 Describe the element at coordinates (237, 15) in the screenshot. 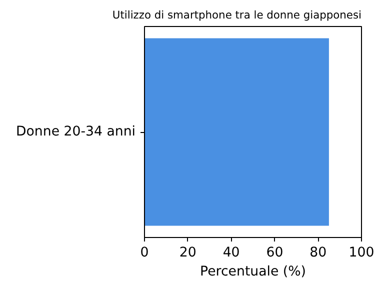

I see `chart-title: Utilizzo di smartphone tra le donne giapponesi` at that location.